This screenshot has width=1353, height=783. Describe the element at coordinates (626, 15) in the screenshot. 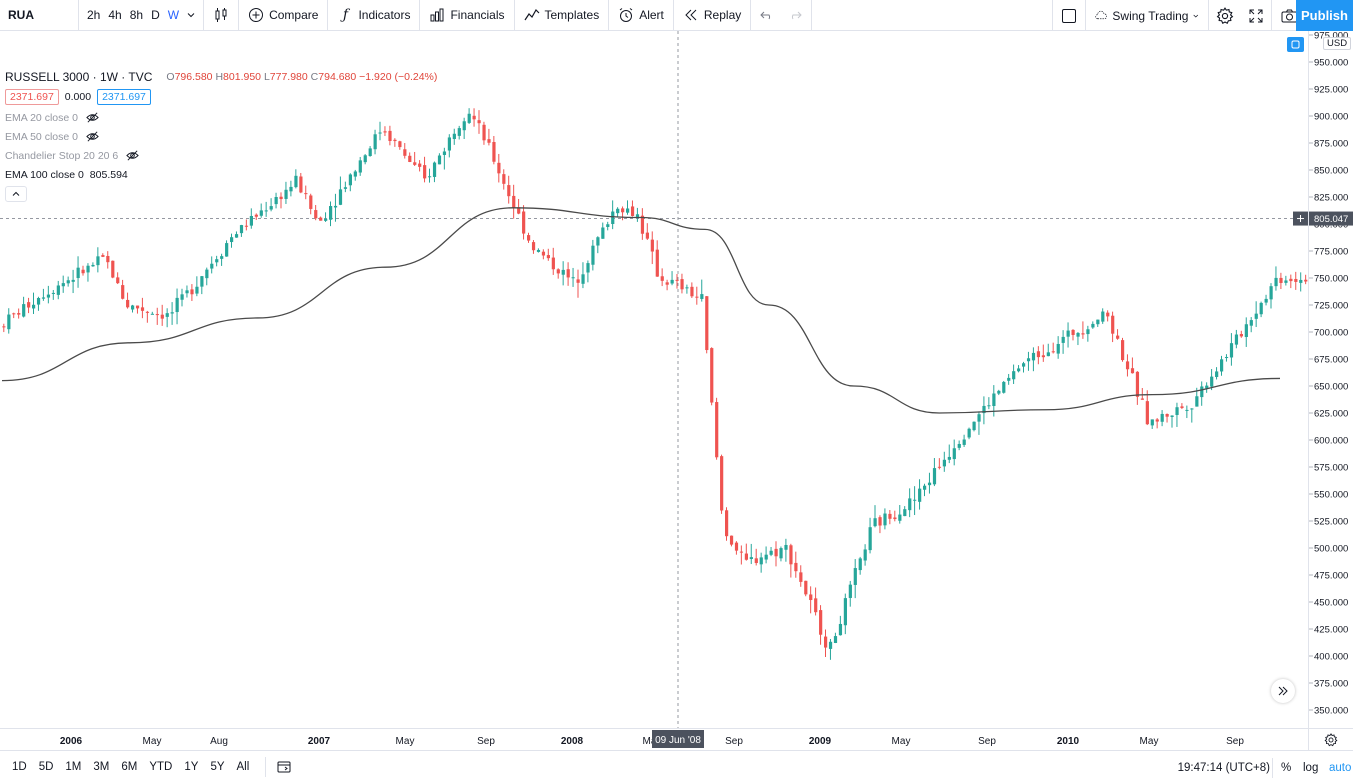

I see `alarm-clock-icon` at that location.